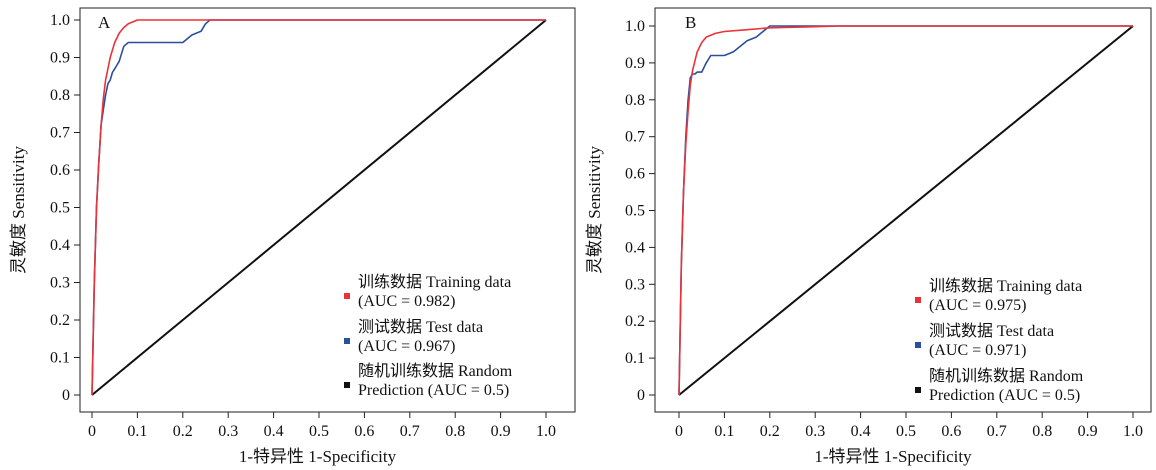 Image resolution: width=1156 pixels, height=470 pixels. Describe the element at coordinates (406, 346) in the screenshot. I see `legend-label: (AUC = 0.967)` at that location.